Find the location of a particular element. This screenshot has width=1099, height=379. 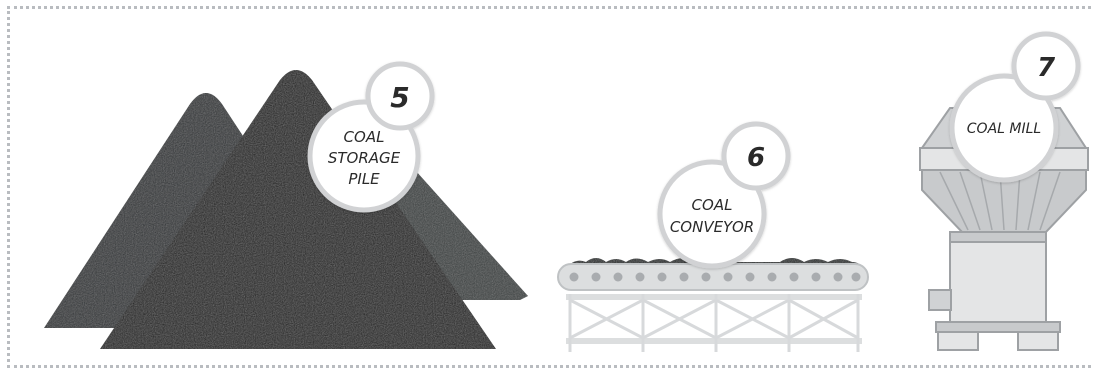

belt-rollers is located at coordinates (715, 277).